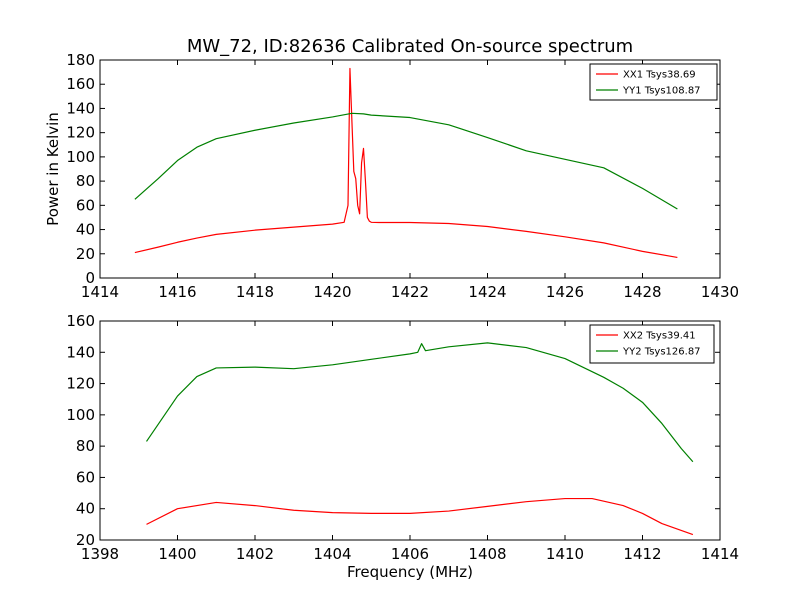 The image size is (800, 600). Describe the element at coordinates (90, 278) in the screenshot. I see `y-tick-label: 0` at that location.